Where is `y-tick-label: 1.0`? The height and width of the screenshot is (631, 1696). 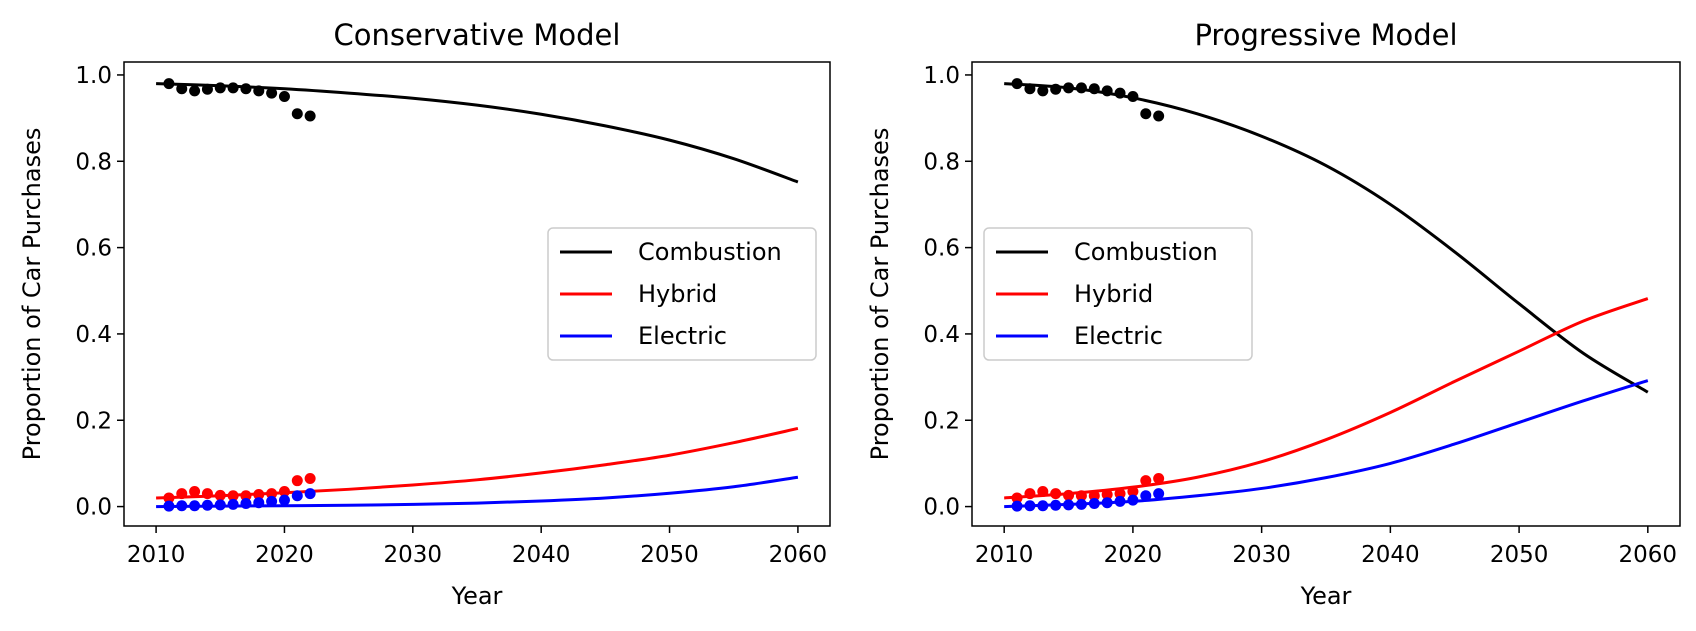 y-tick-label: 1.0 is located at coordinates (941, 76).